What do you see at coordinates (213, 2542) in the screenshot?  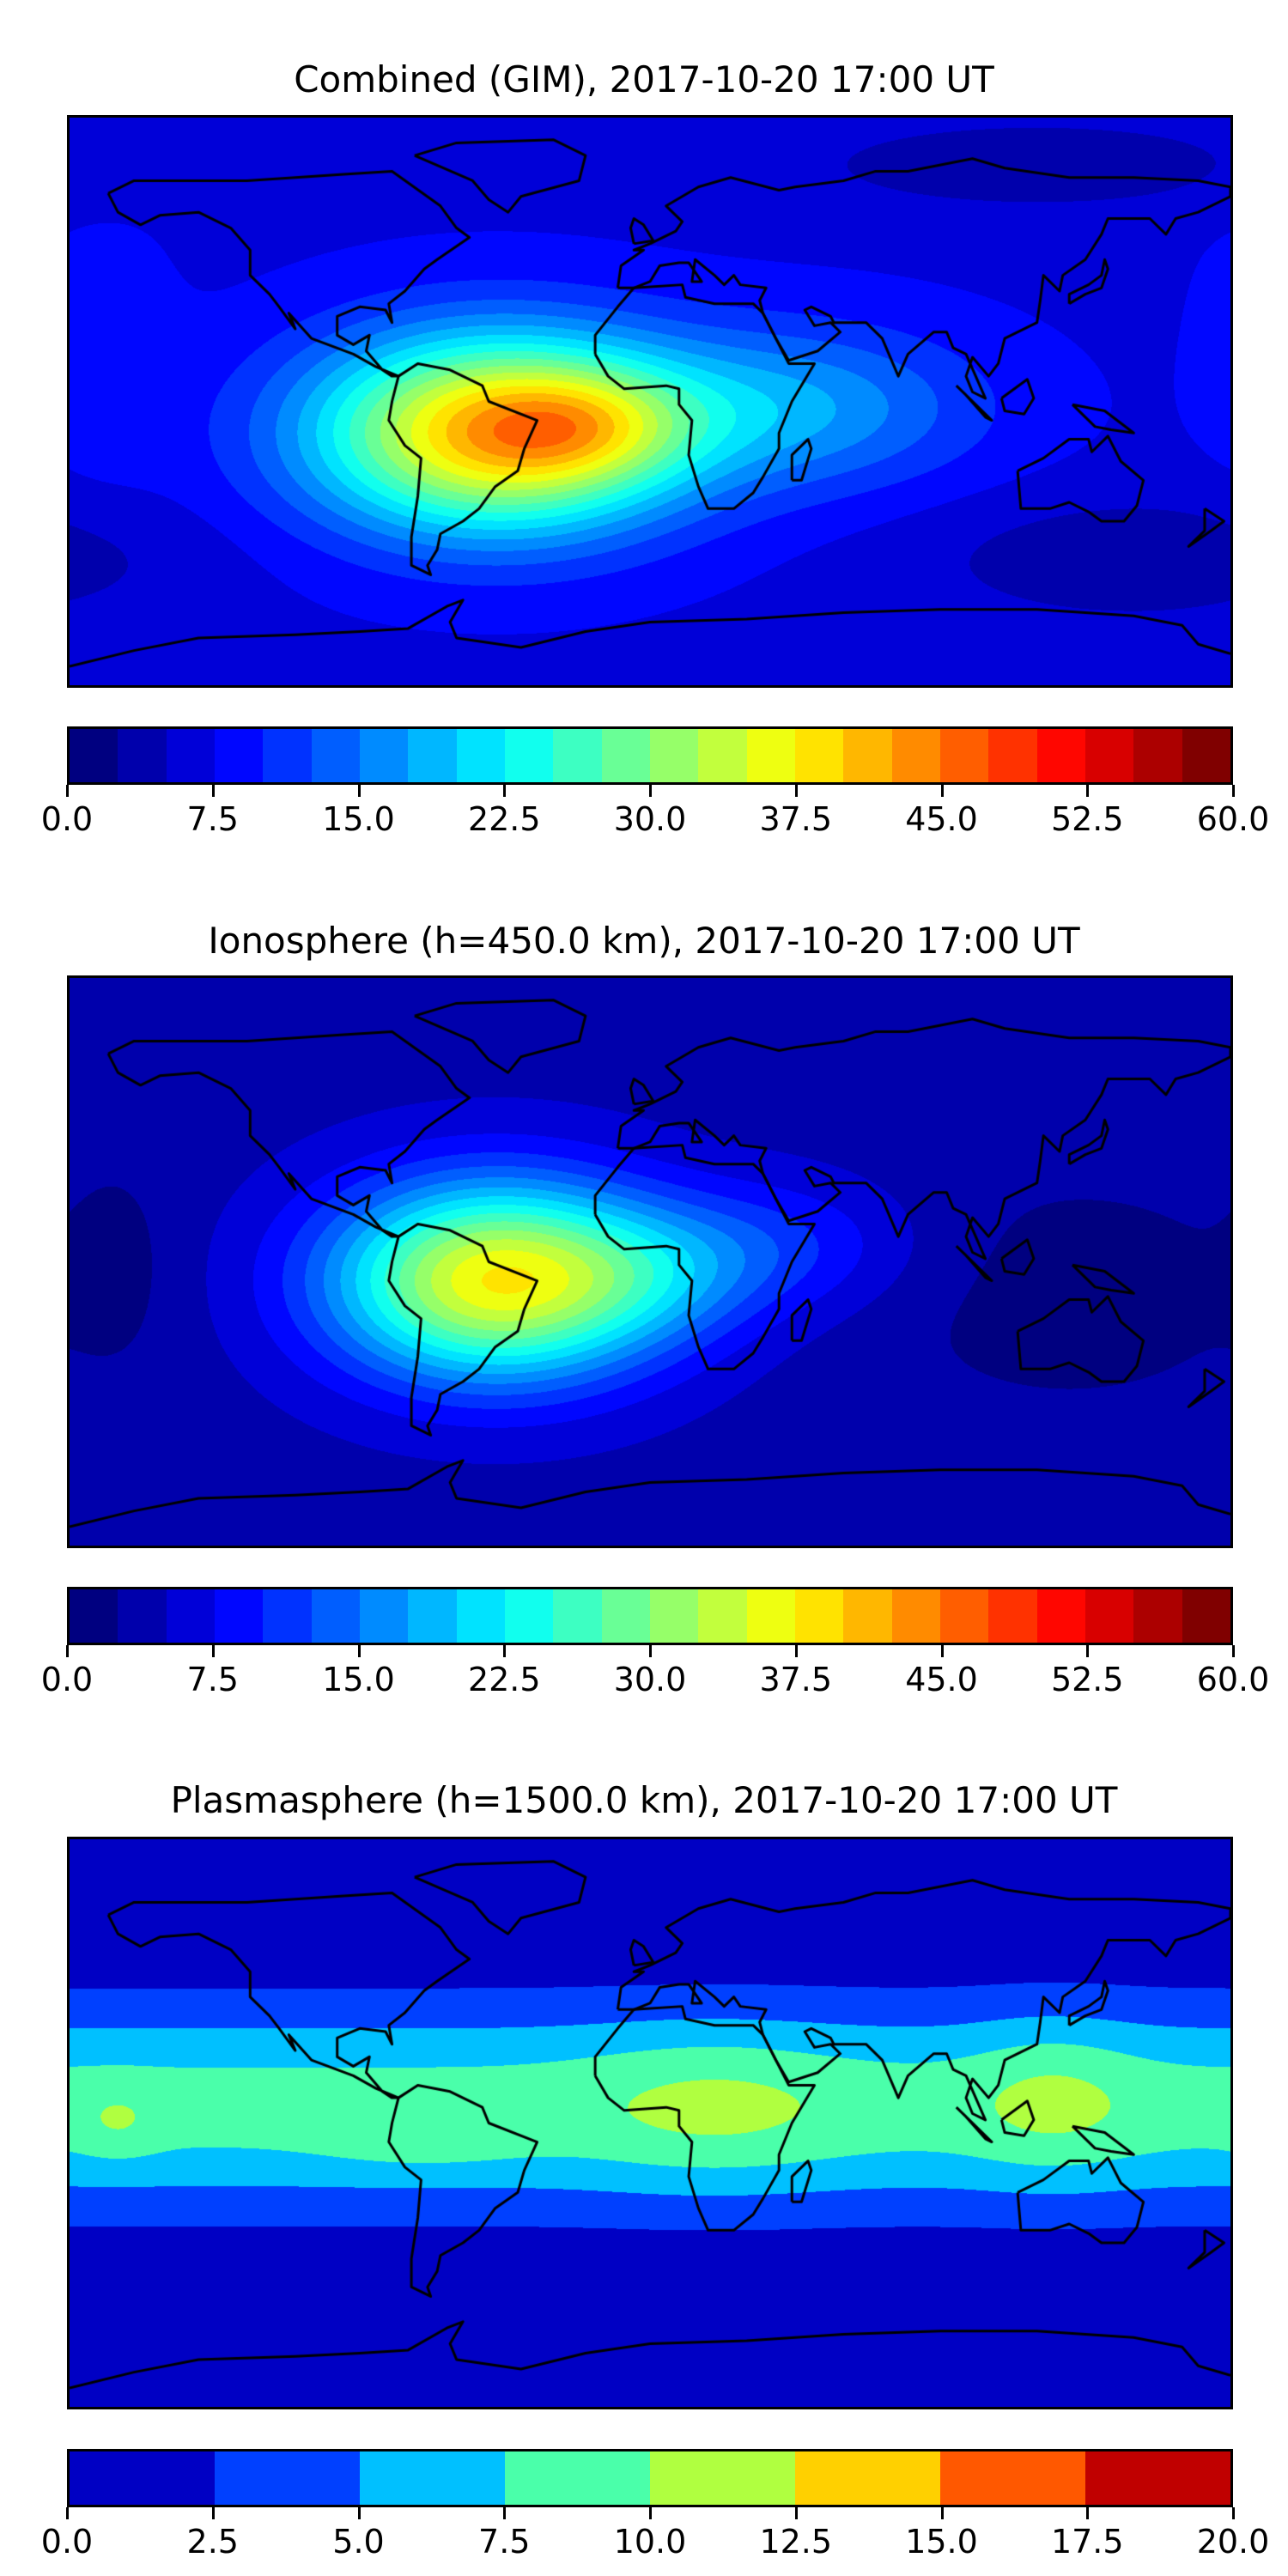 I see `colorbar-tick-label: 2.5` at bounding box center [213, 2542].